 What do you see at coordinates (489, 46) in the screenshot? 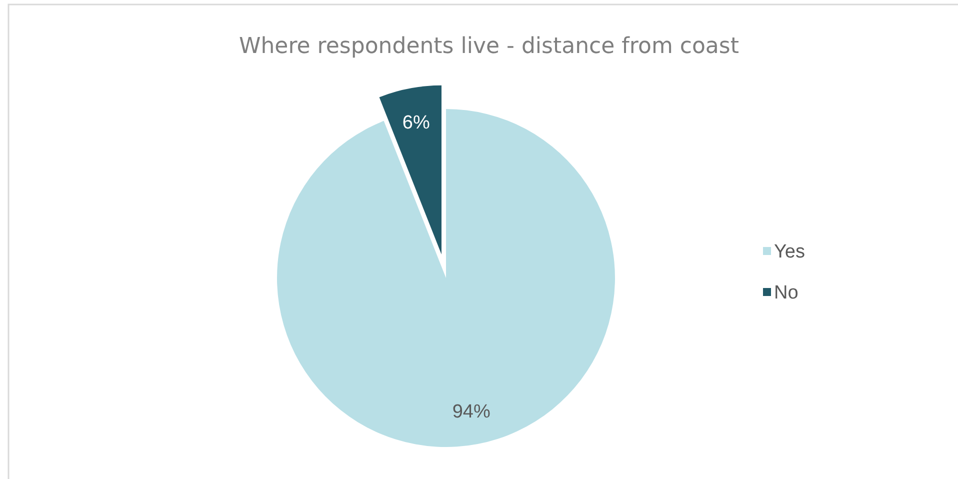
I see `chart-title: Where respondents live - distance from coast` at bounding box center [489, 46].